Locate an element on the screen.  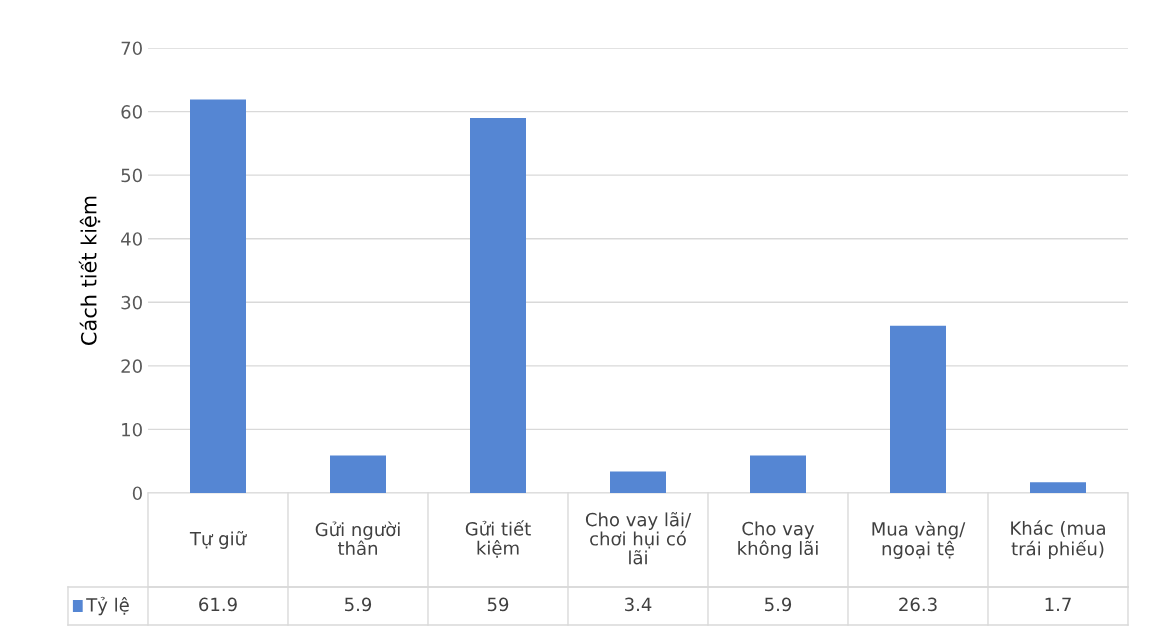
data-label: 61.9 is located at coordinates (218, 604).